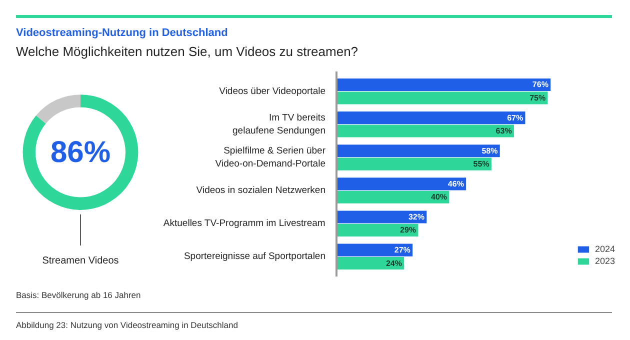  What do you see at coordinates (314, 322) in the screenshot?
I see `text: Abbildung 23: Nutzung von Videostreaming in Deutschland` at bounding box center [314, 322].